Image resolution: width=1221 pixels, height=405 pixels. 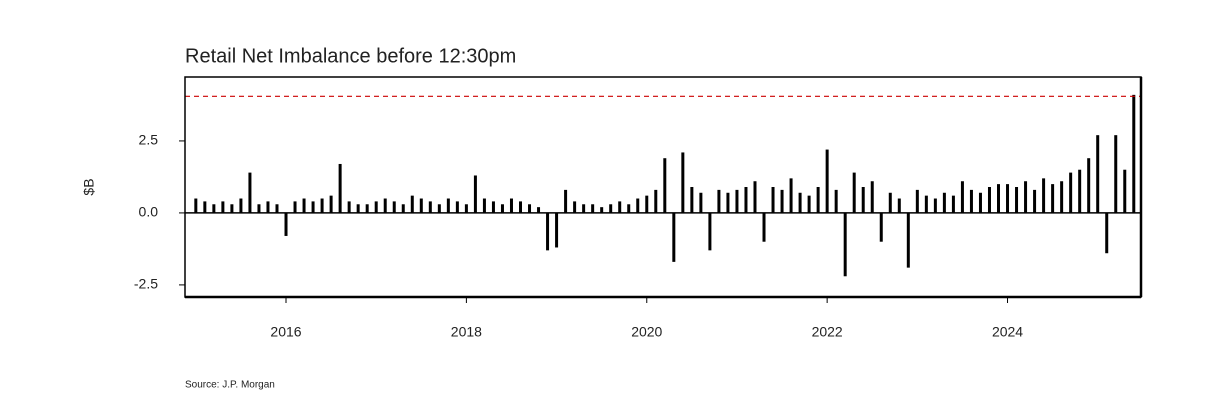 What do you see at coordinates (230, 385) in the screenshot?
I see `source-note: Source: J.P. Morgan` at bounding box center [230, 385].